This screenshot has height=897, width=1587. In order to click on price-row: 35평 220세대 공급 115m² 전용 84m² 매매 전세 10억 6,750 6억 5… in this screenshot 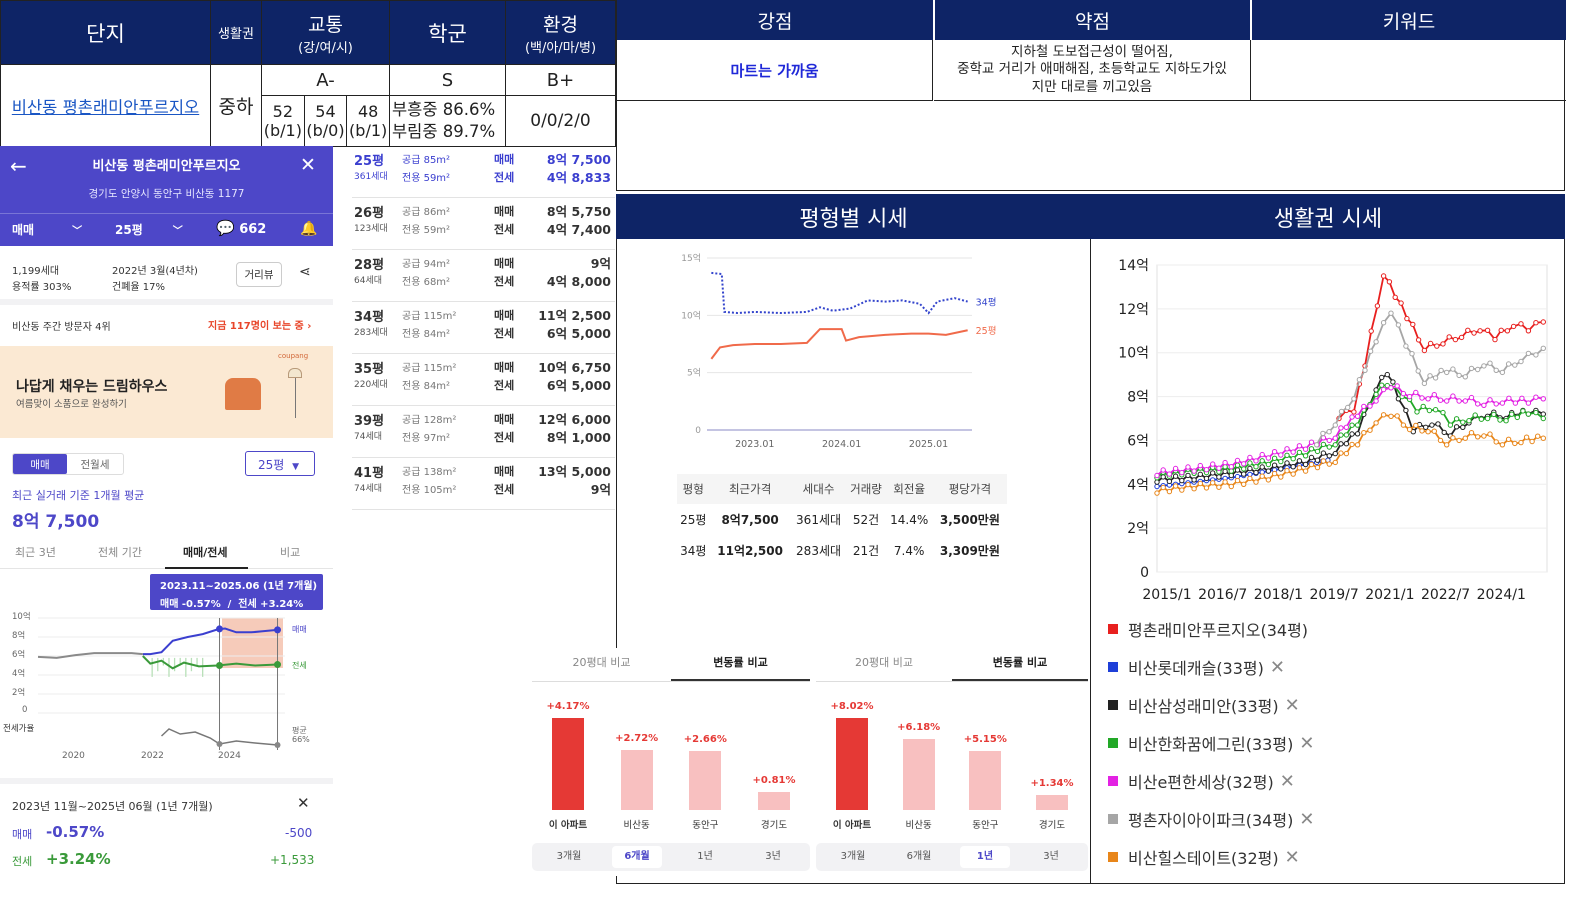, I will do `click(483, 380)`.